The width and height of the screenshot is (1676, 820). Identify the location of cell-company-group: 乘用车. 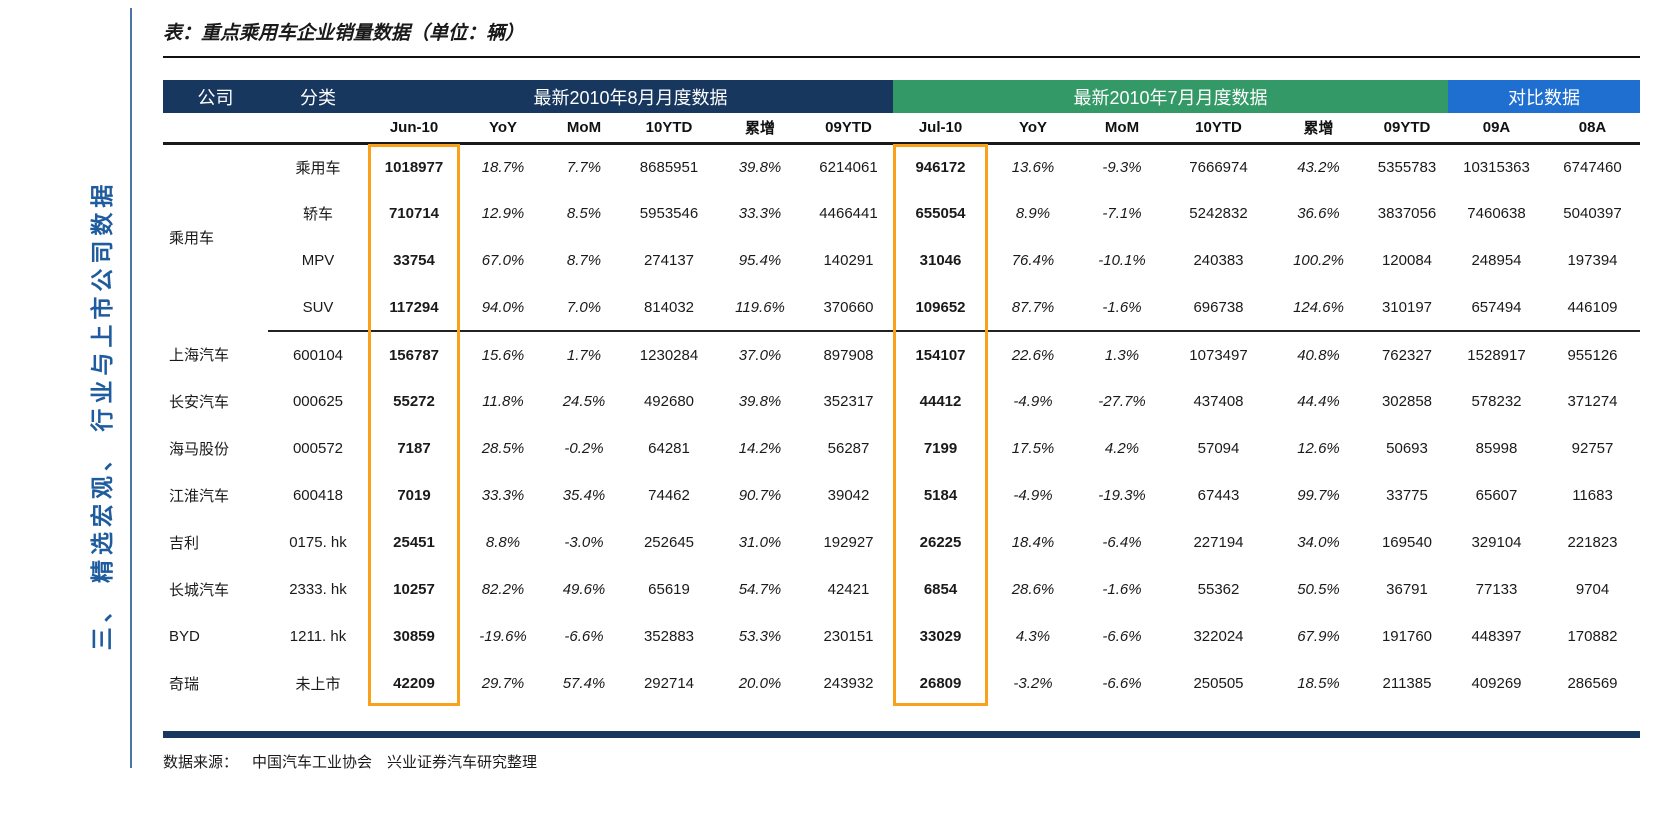
(192, 239).